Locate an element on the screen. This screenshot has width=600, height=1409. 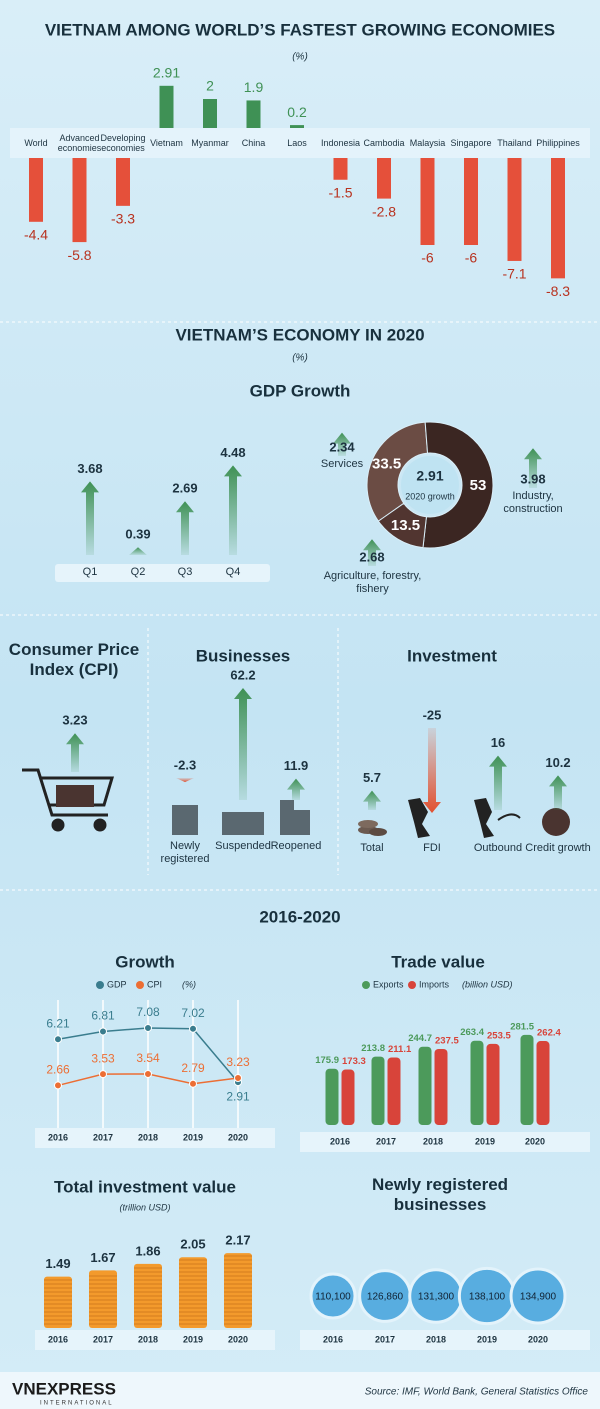
legend-label: CPI is located at coordinates (154, 984).